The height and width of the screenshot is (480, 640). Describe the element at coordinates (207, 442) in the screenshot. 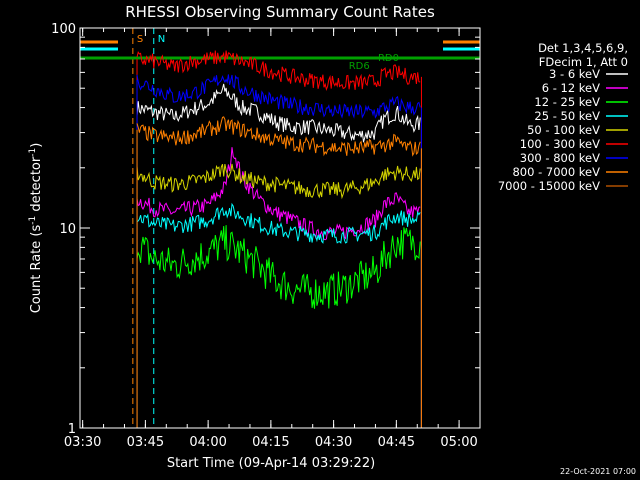

I see `x-tick-label-0400: 04:00` at that location.